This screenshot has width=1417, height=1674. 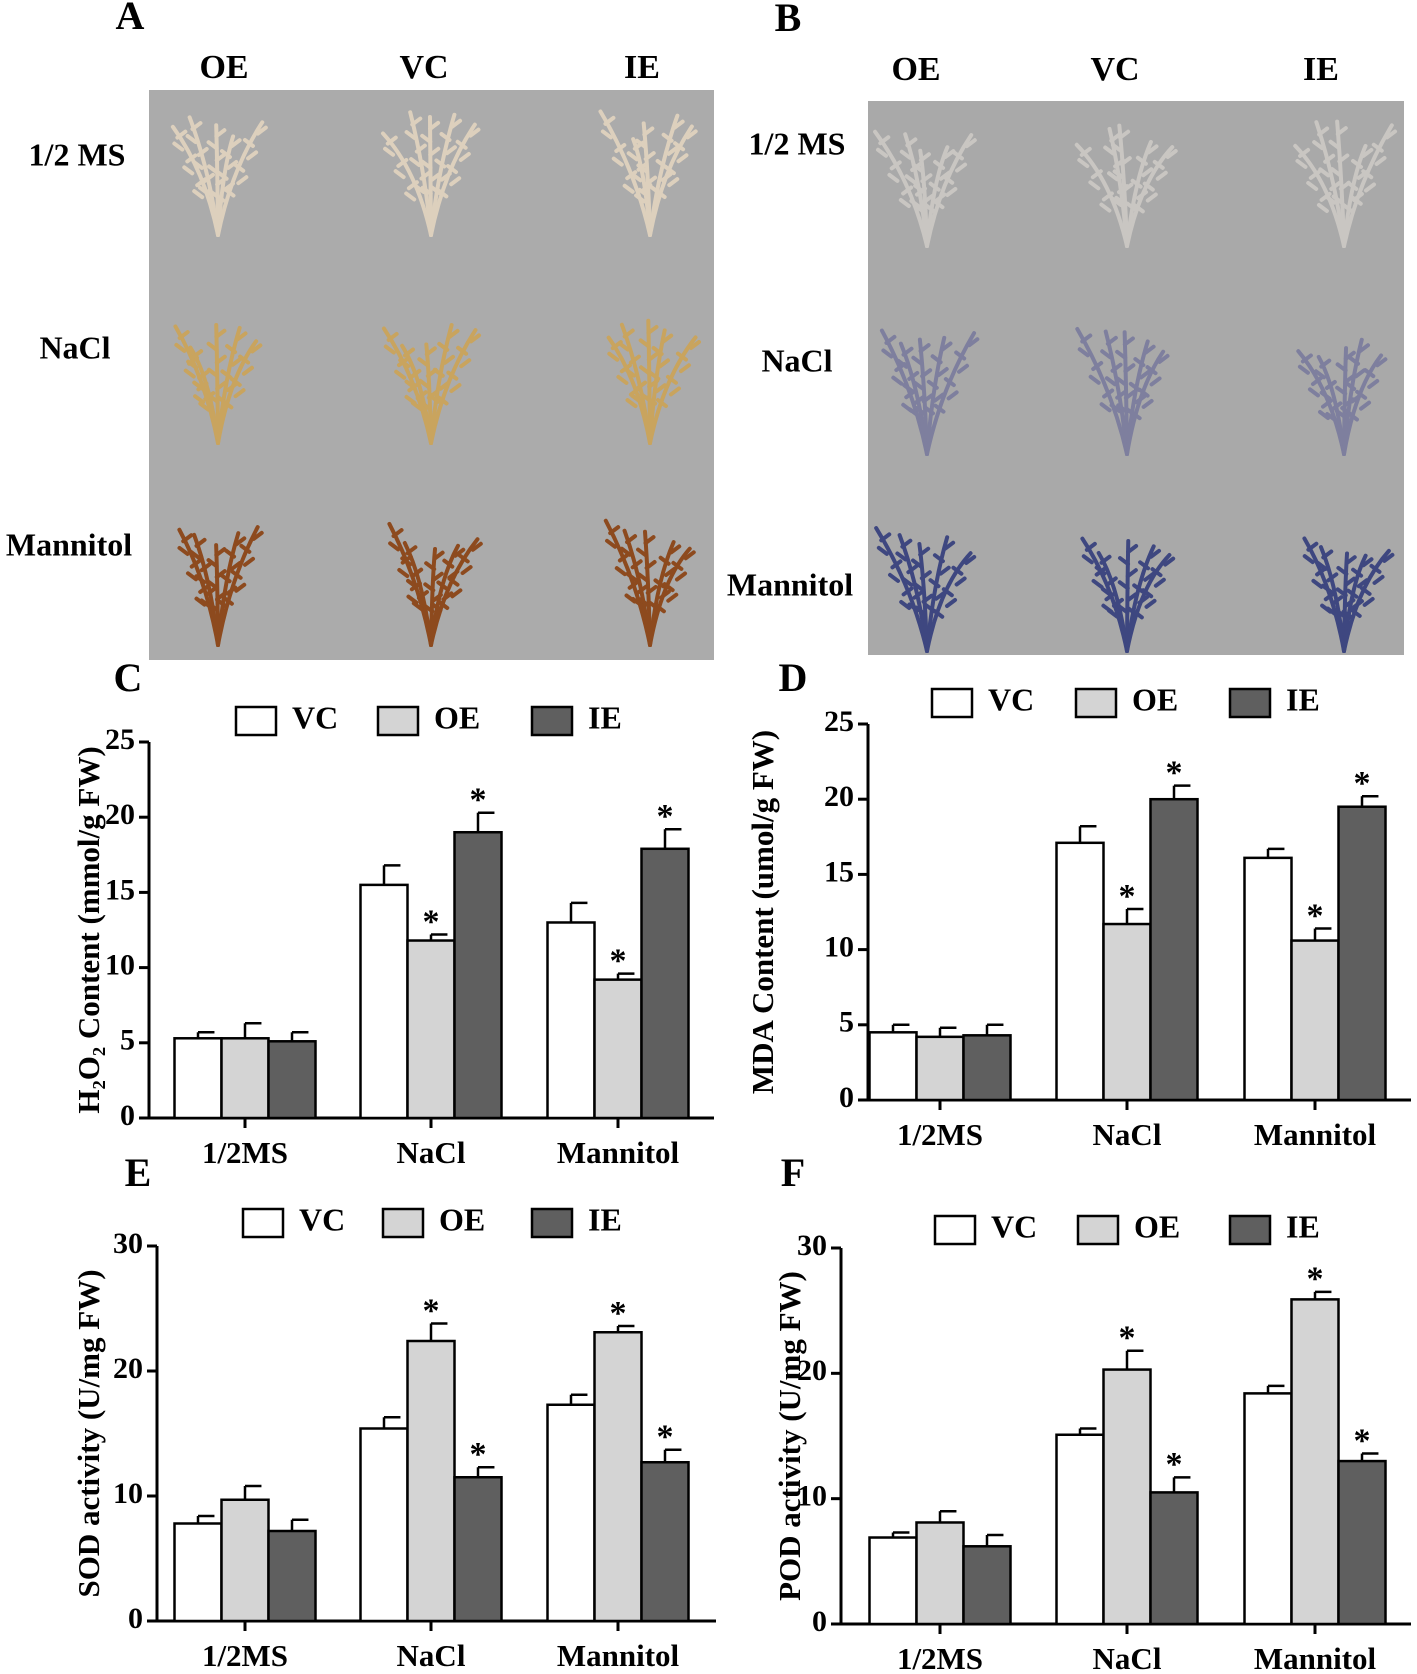 What do you see at coordinates (69, 544) in the screenshot?
I see `row-label: Mannitol` at bounding box center [69, 544].